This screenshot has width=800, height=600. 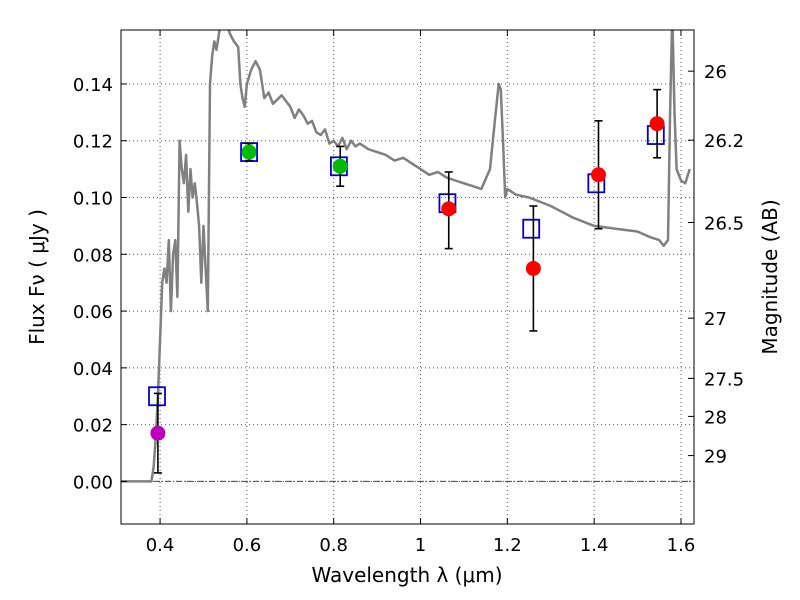 I want to click on y2-tick-label: 27, so click(x=715, y=319).